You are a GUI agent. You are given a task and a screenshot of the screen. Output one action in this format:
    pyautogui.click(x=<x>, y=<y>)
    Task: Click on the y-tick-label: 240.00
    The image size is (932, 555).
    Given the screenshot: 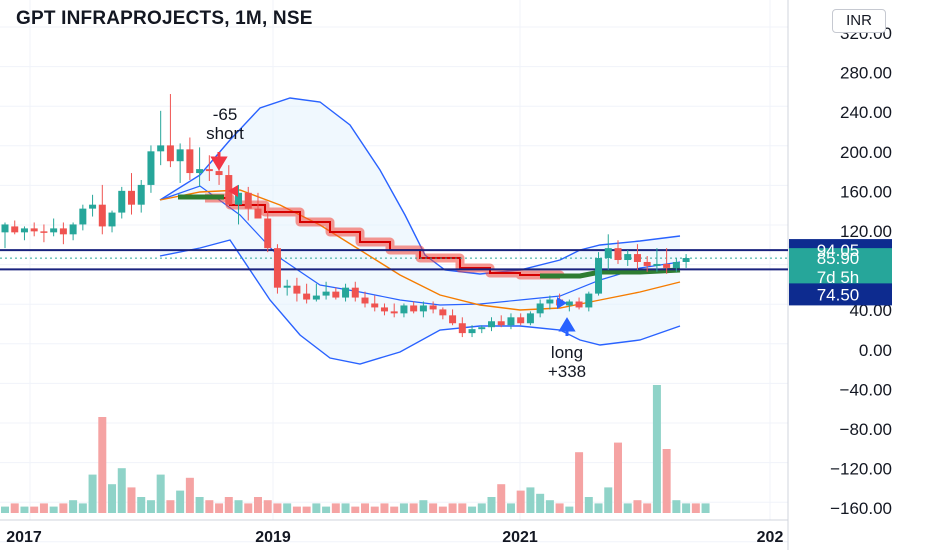 What is the action you would take?
    pyautogui.click(x=866, y=112)
    